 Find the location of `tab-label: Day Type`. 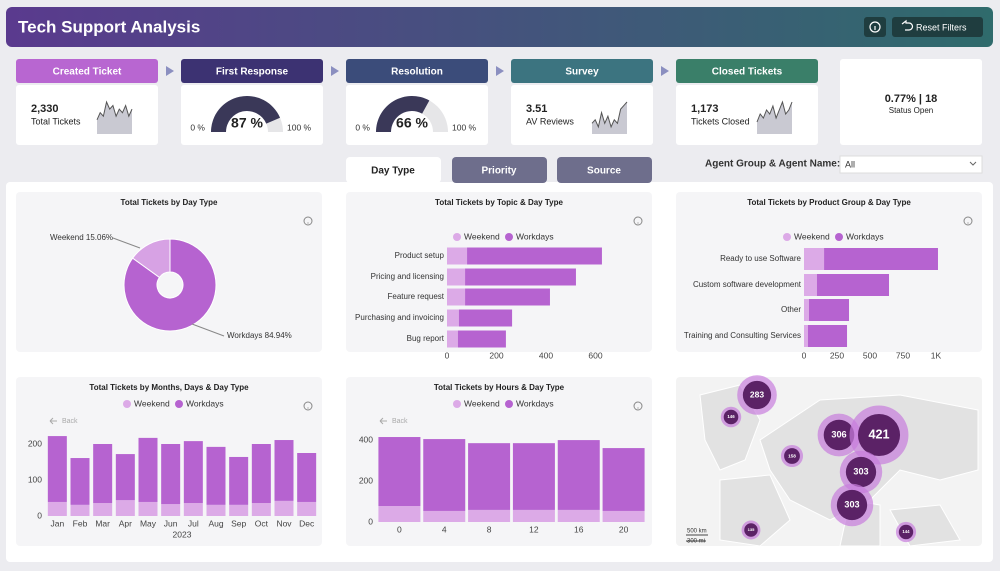

tab-label: Day Type is located at coordinates (393, 171).